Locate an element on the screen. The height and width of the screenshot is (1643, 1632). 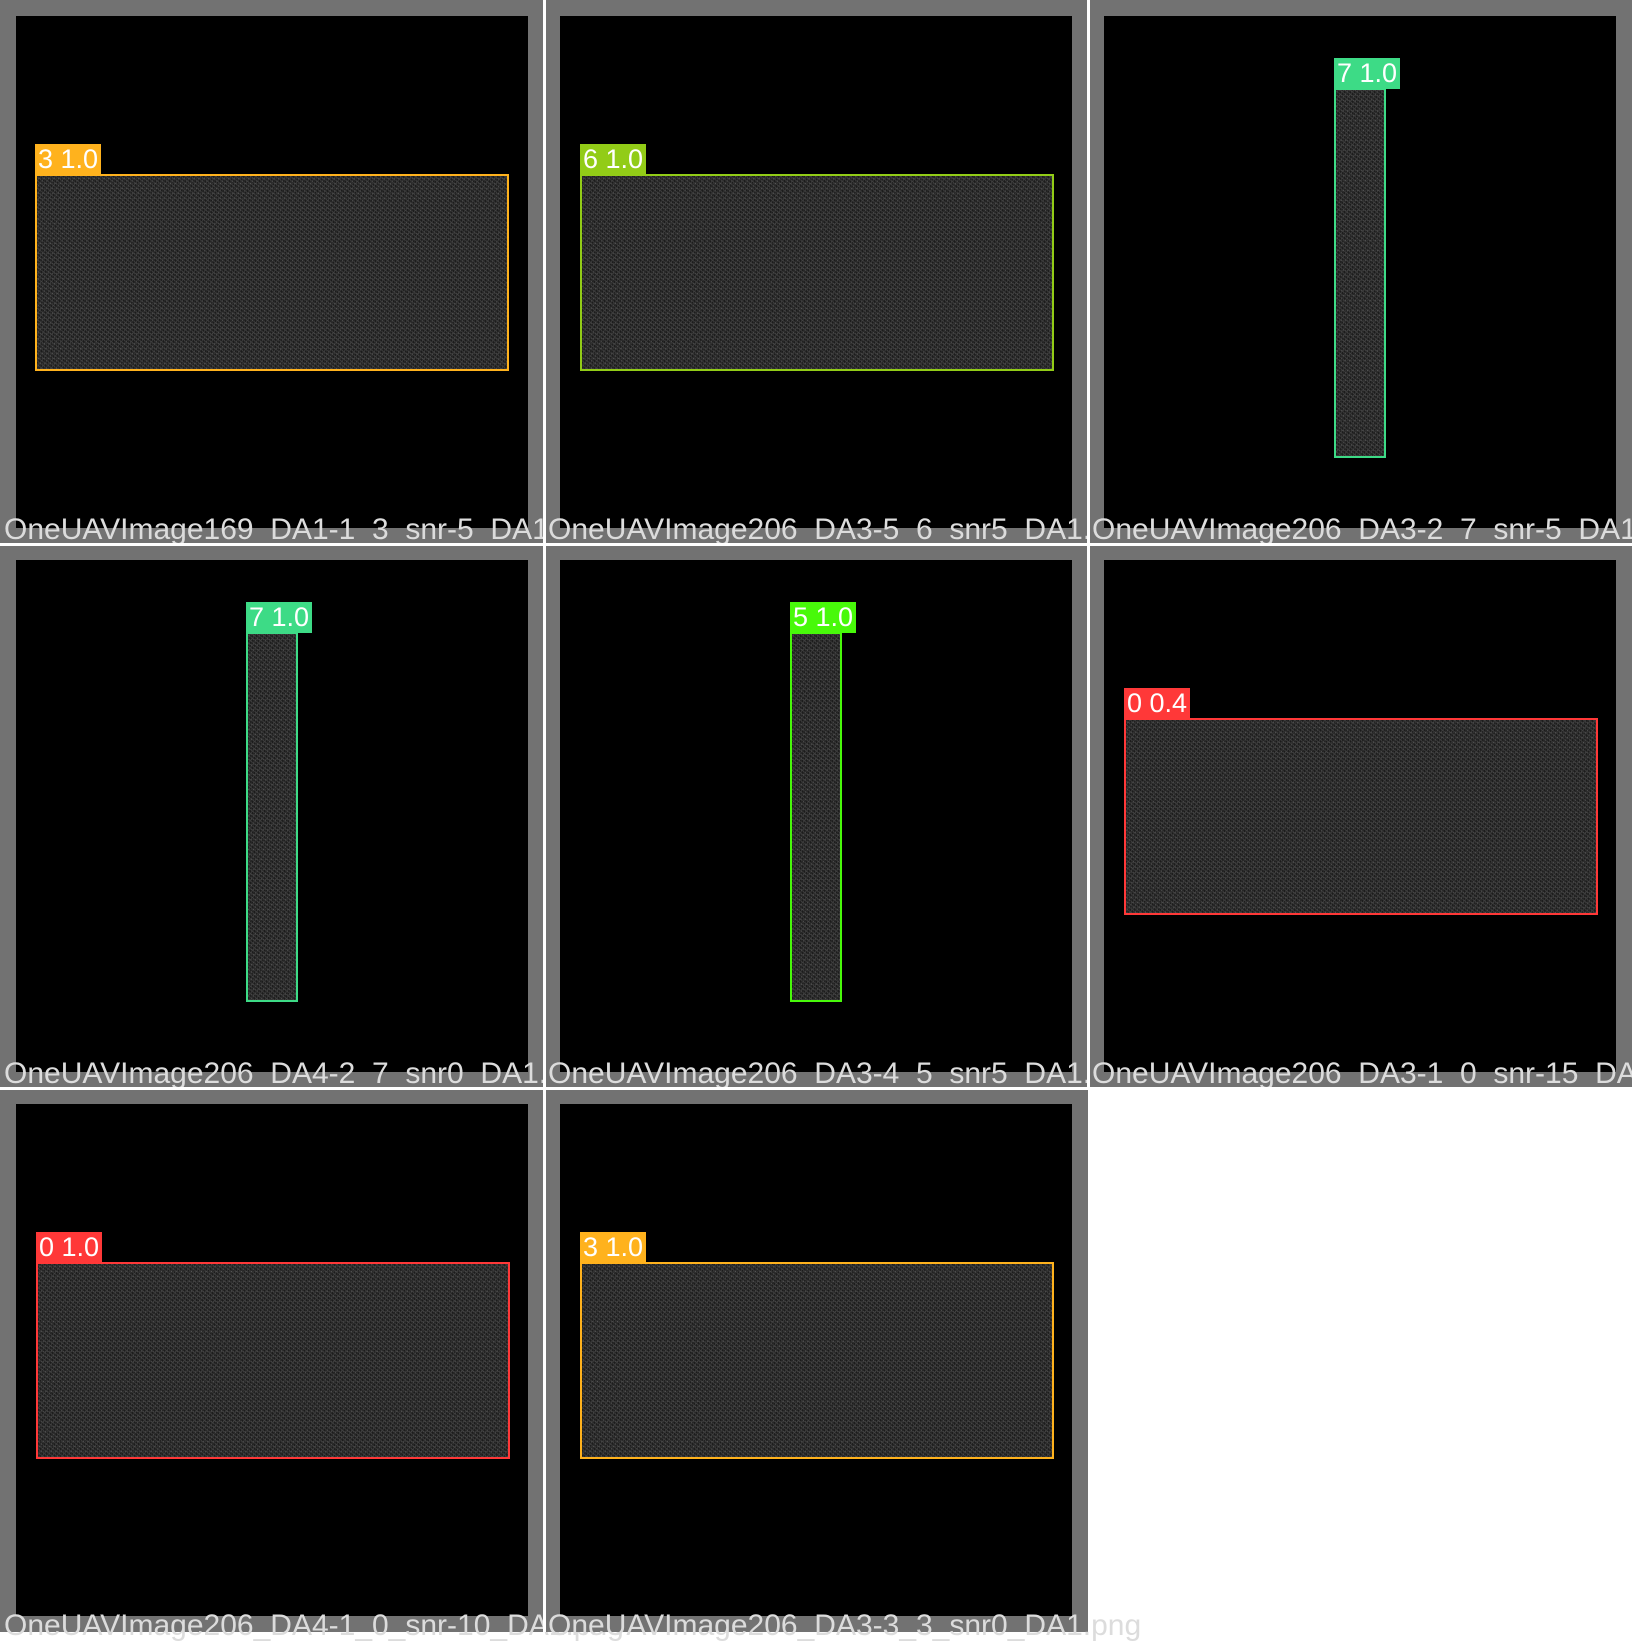
image-filename: OneUAVImage206_DA3-4_5_snr5_DA1.png is located at coordinates (845, 1073).